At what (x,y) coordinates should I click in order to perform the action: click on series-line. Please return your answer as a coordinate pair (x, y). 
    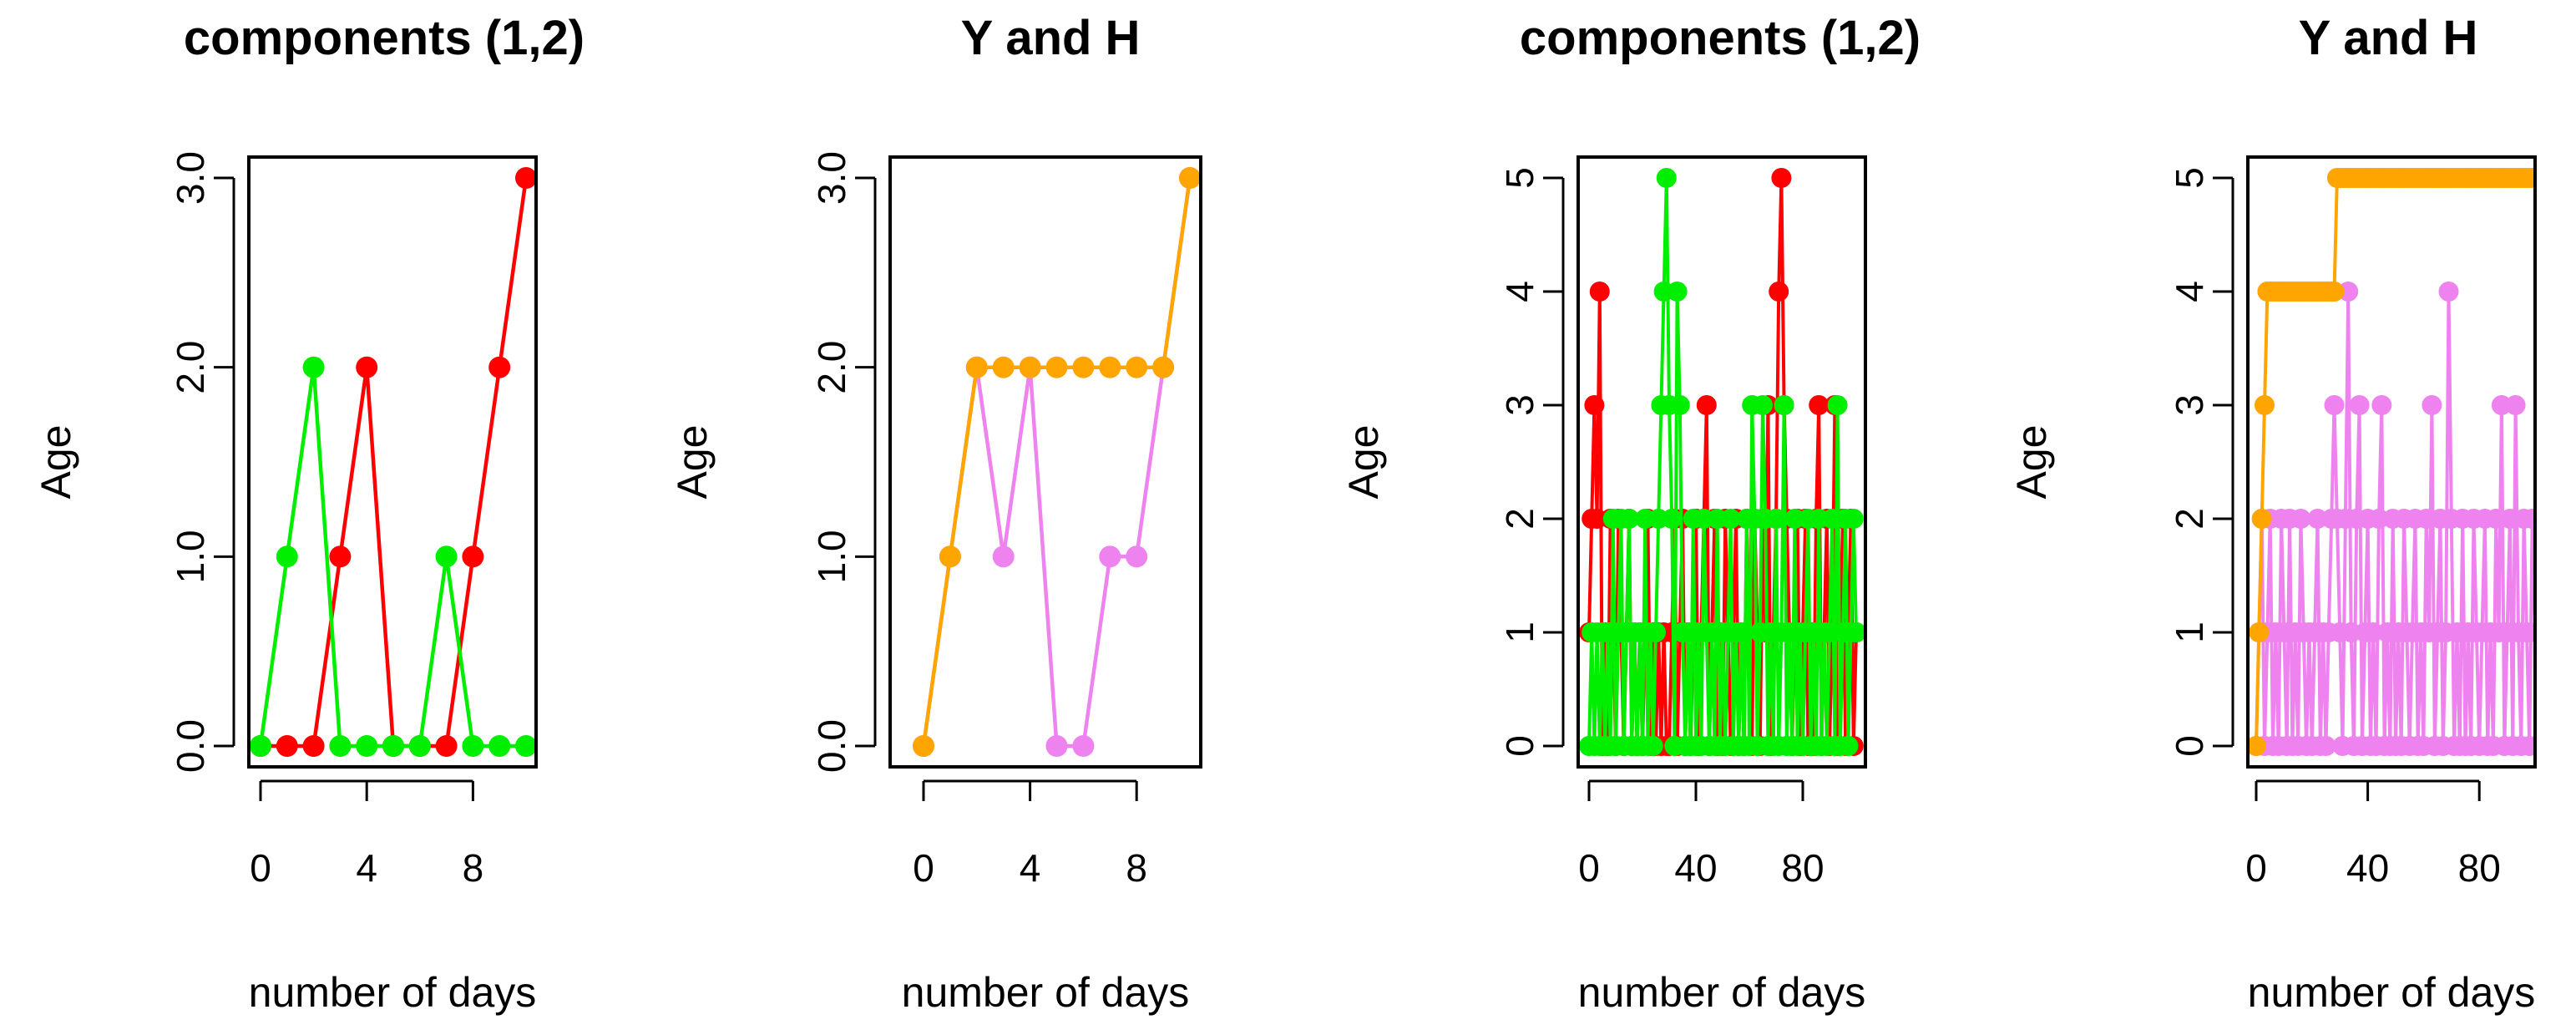
    Looking at the image, I should click on (392, 557).